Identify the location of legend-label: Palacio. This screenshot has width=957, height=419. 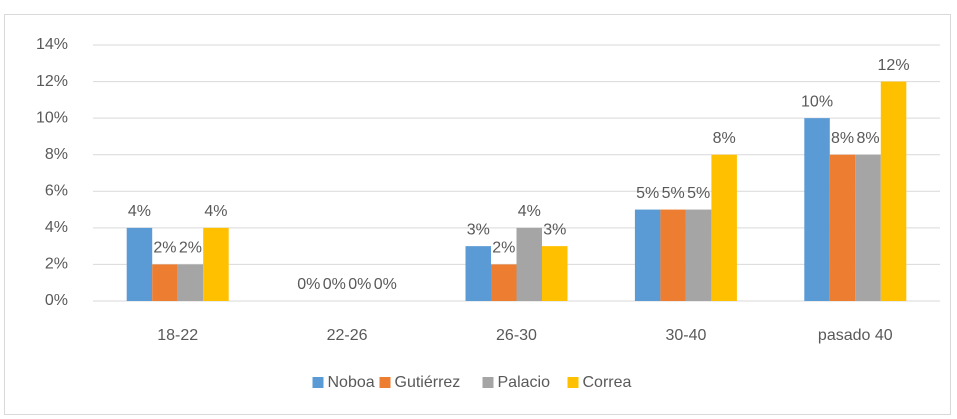
(524, 382).